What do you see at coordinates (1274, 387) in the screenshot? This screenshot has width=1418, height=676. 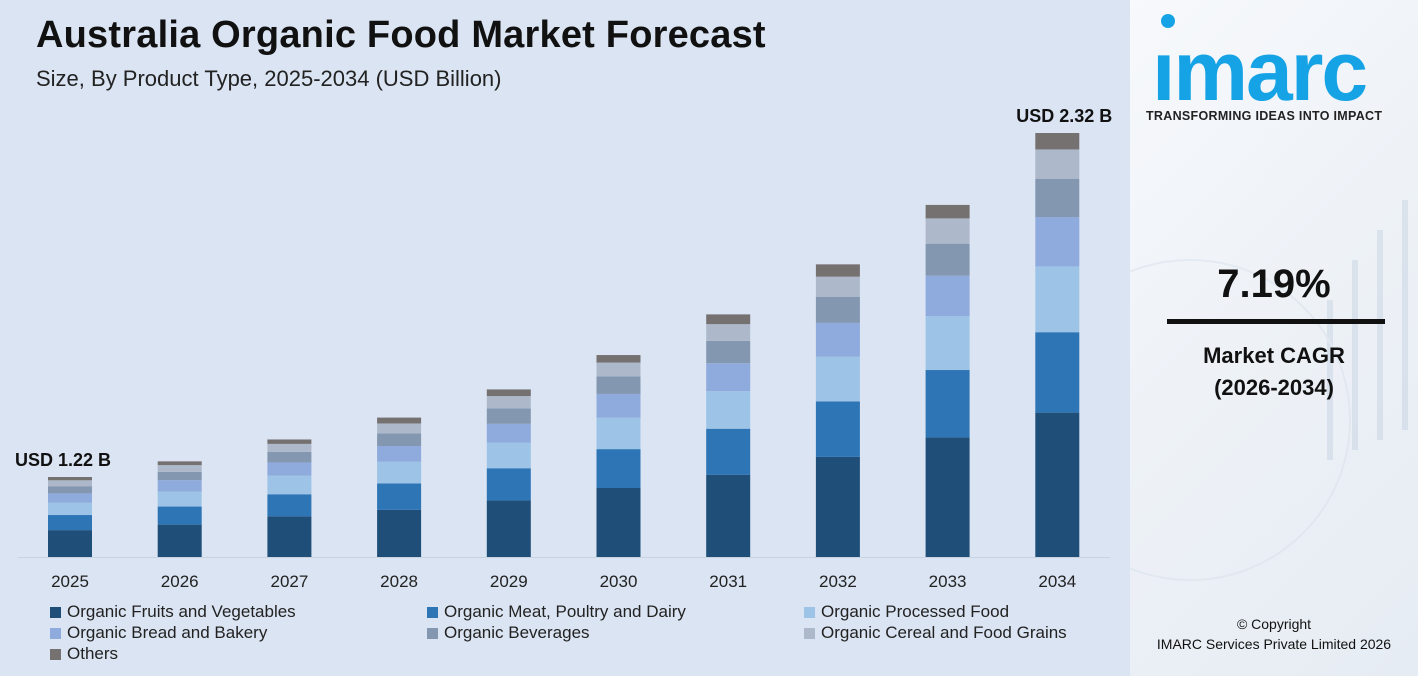 I see `cagr-label-line2: (2026-2034)` at bounding box center [1274, 387].